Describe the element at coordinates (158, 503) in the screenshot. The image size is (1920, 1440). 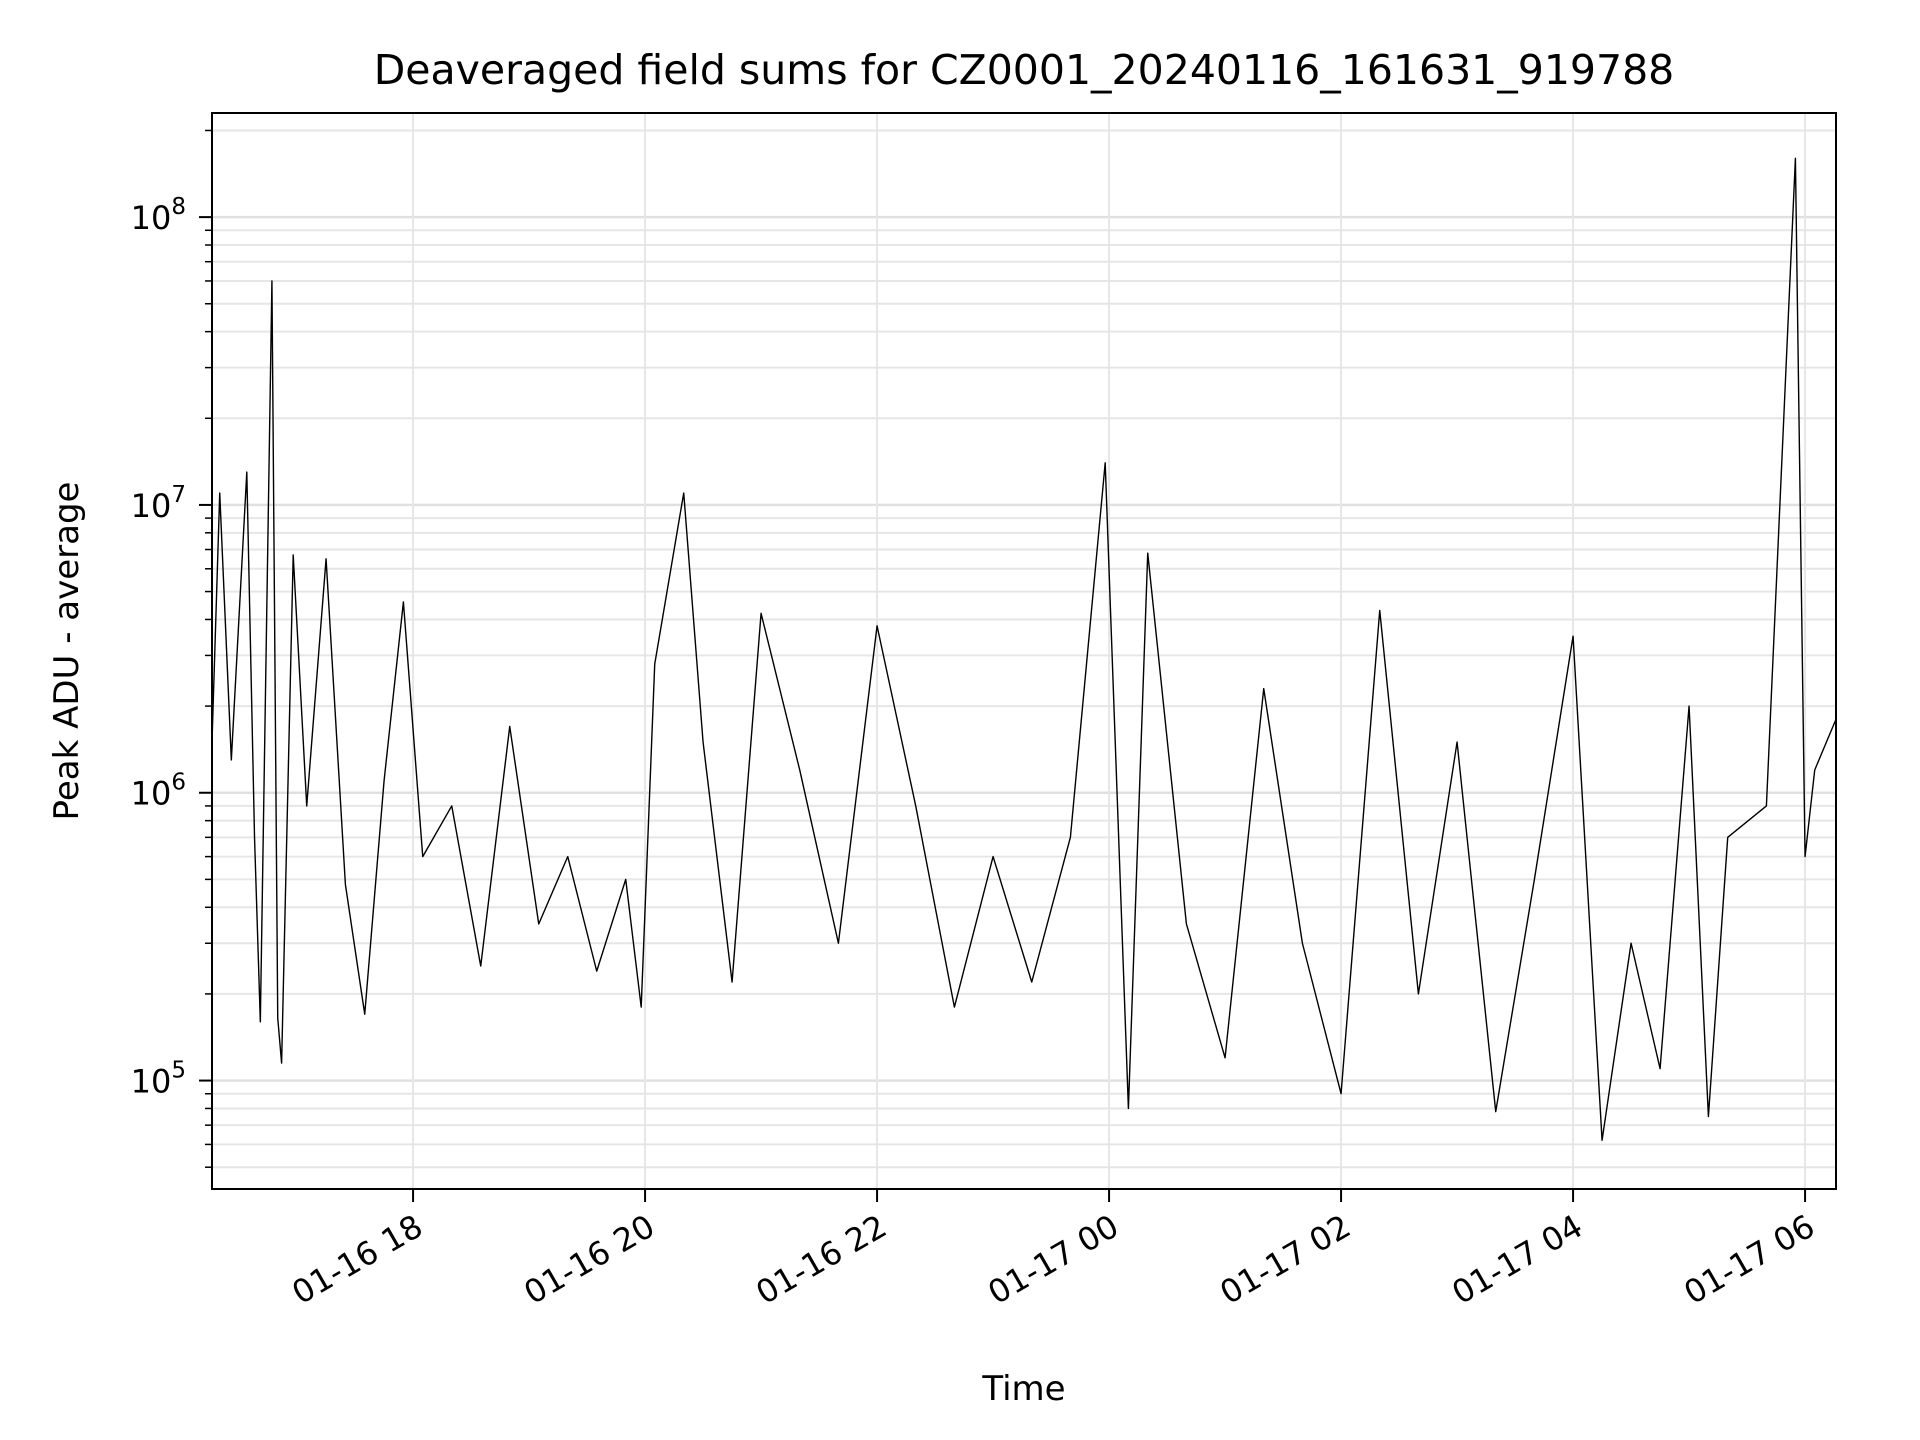
I see `y-tick-label: 10⁷` at that location.